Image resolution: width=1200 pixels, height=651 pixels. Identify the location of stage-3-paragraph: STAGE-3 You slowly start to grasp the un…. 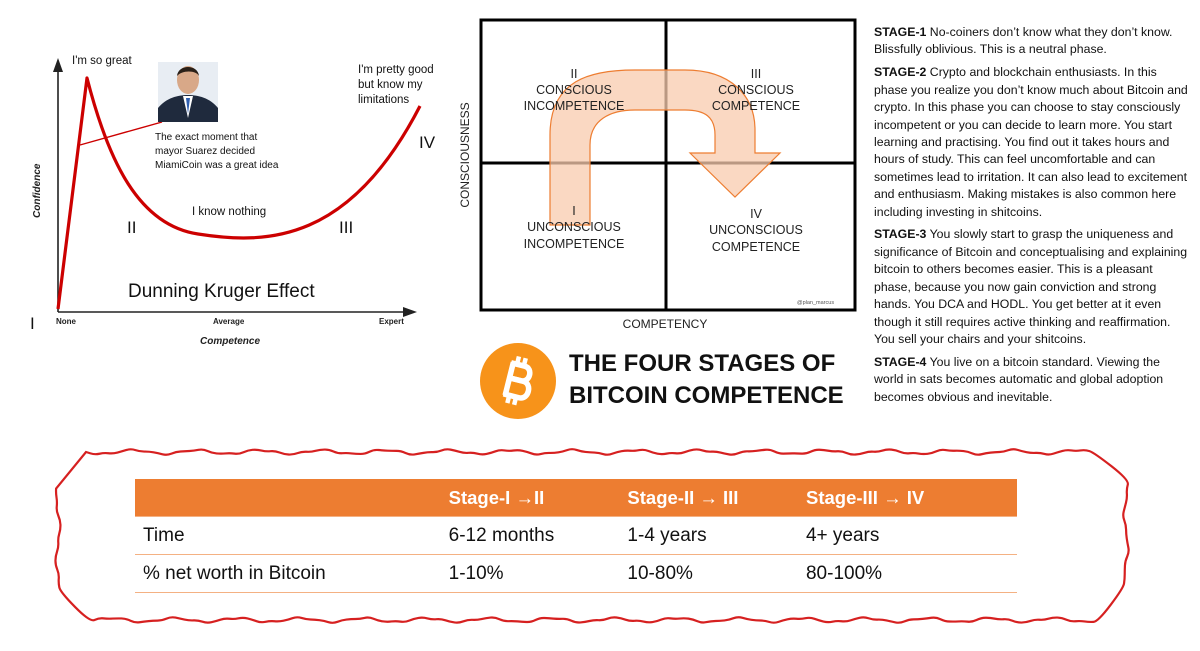
(1033, 287).